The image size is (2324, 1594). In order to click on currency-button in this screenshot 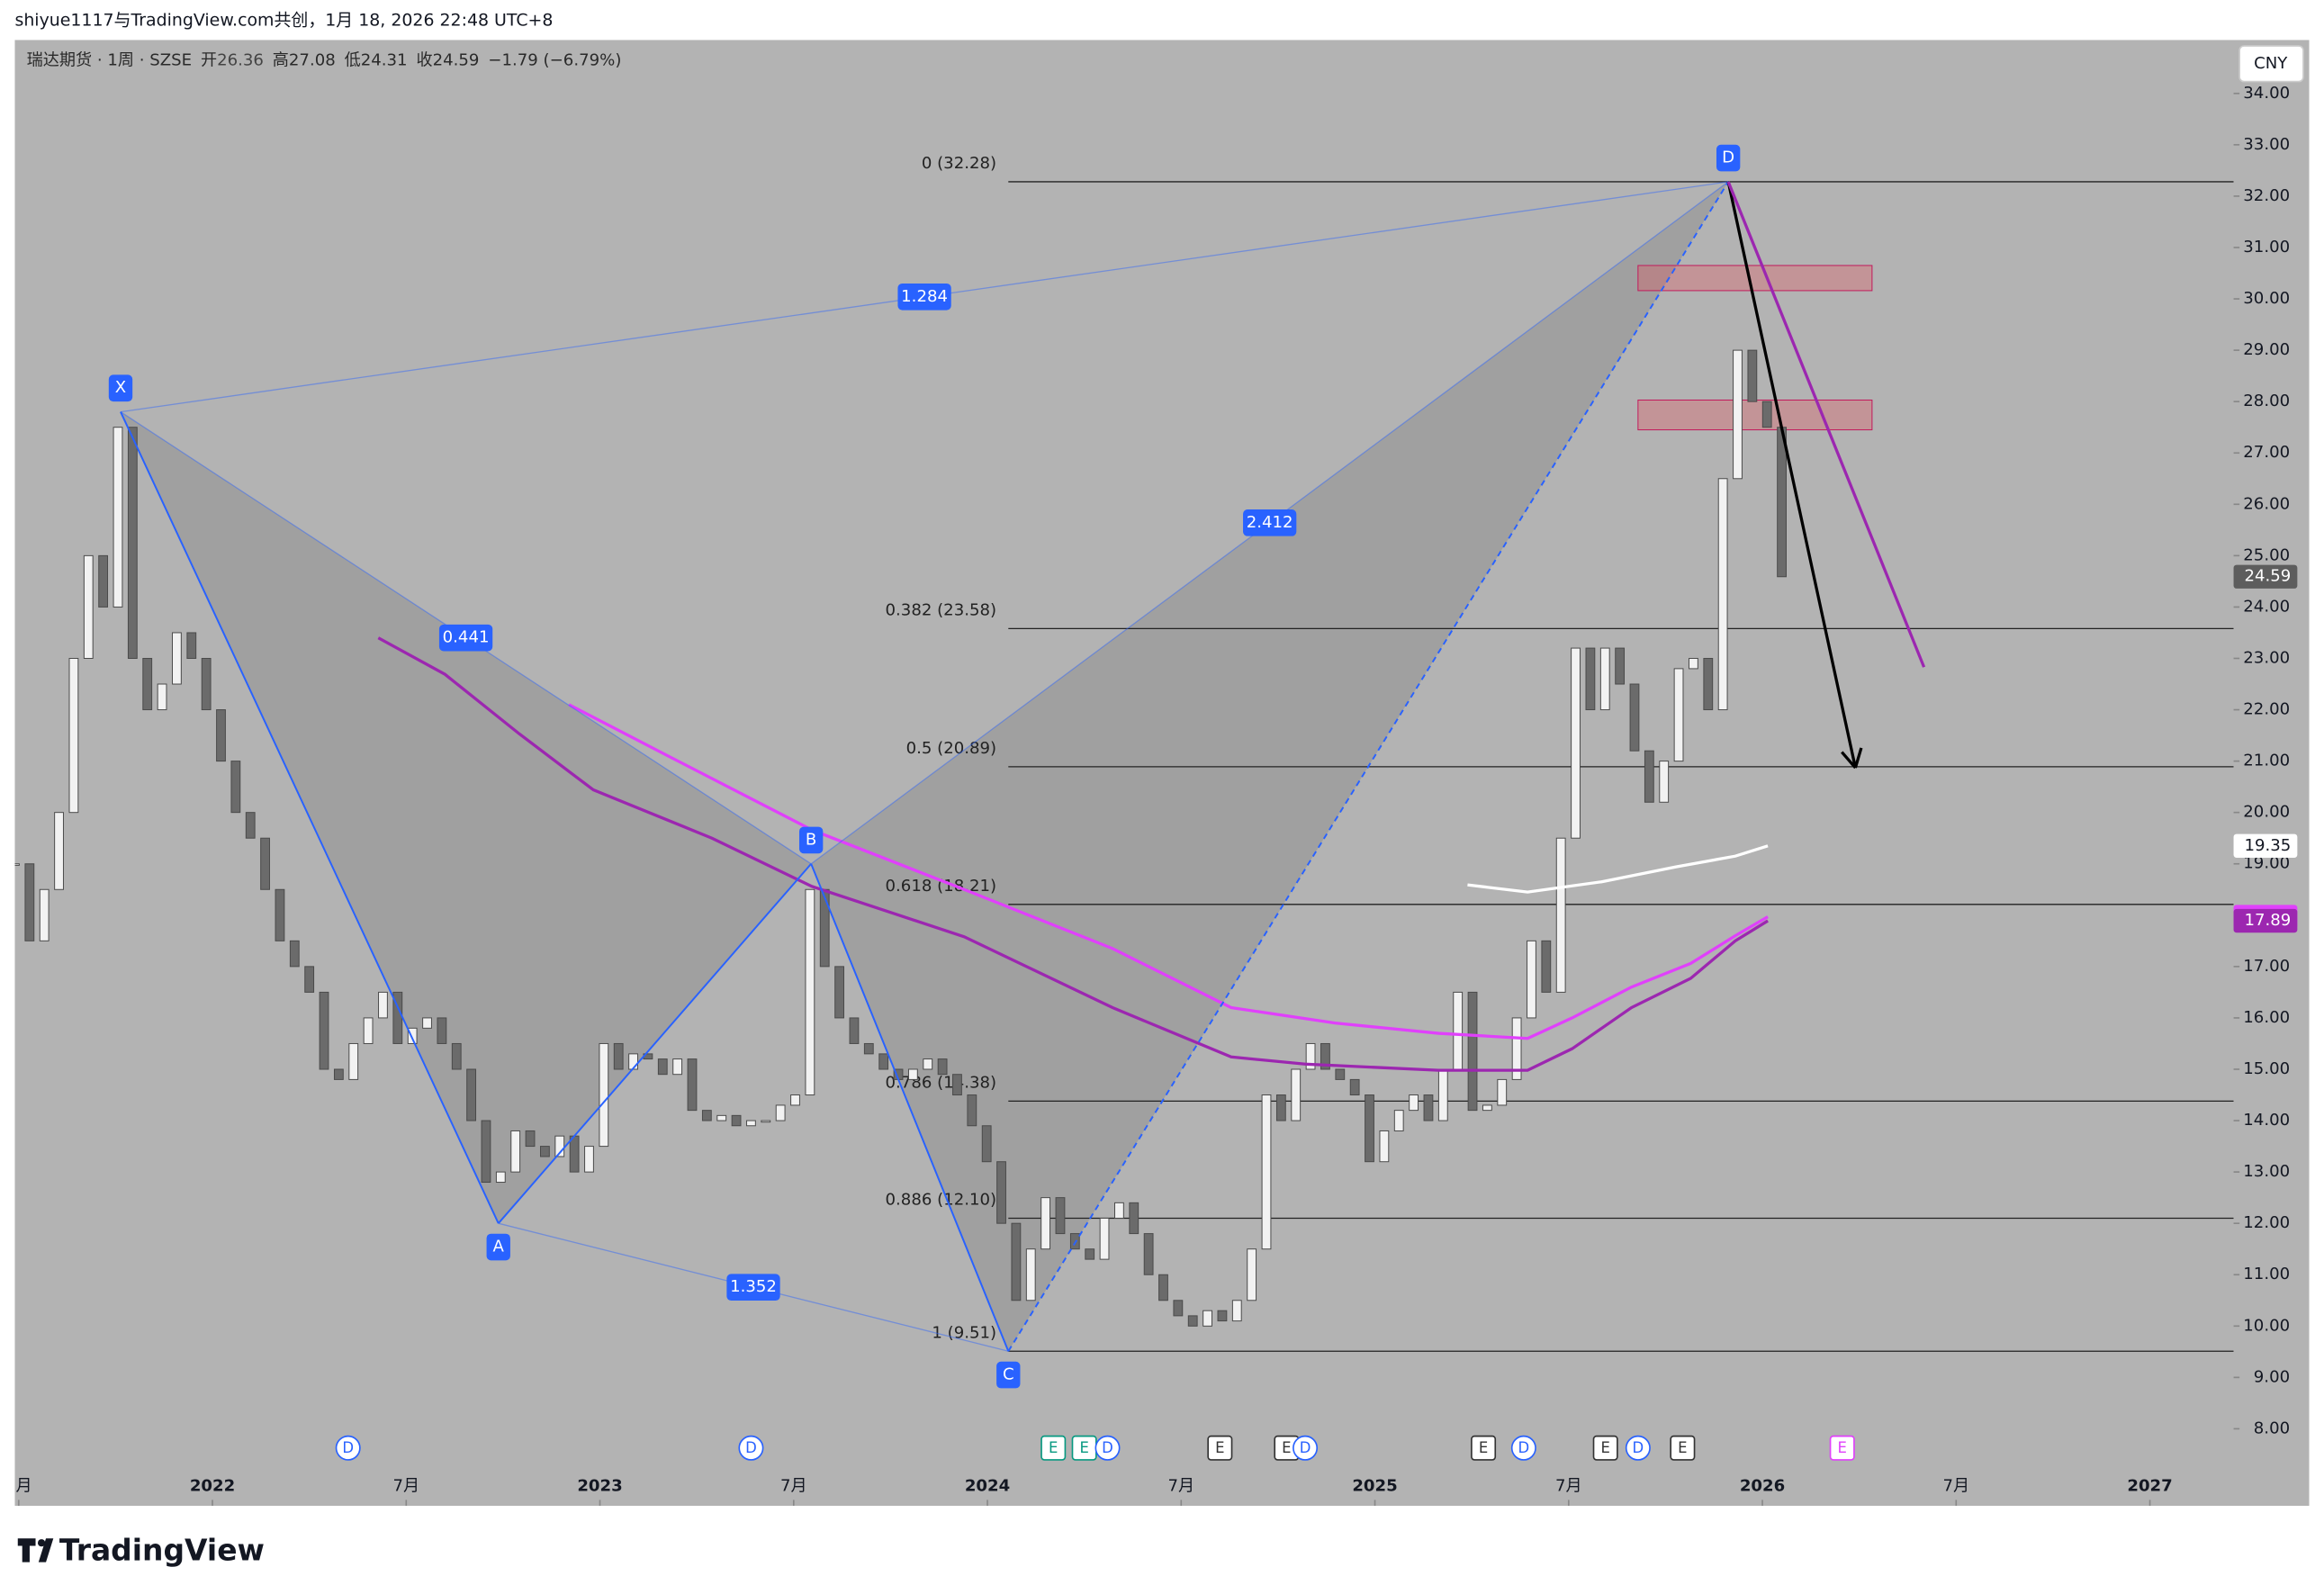, I will do `click(2271, 64)`.